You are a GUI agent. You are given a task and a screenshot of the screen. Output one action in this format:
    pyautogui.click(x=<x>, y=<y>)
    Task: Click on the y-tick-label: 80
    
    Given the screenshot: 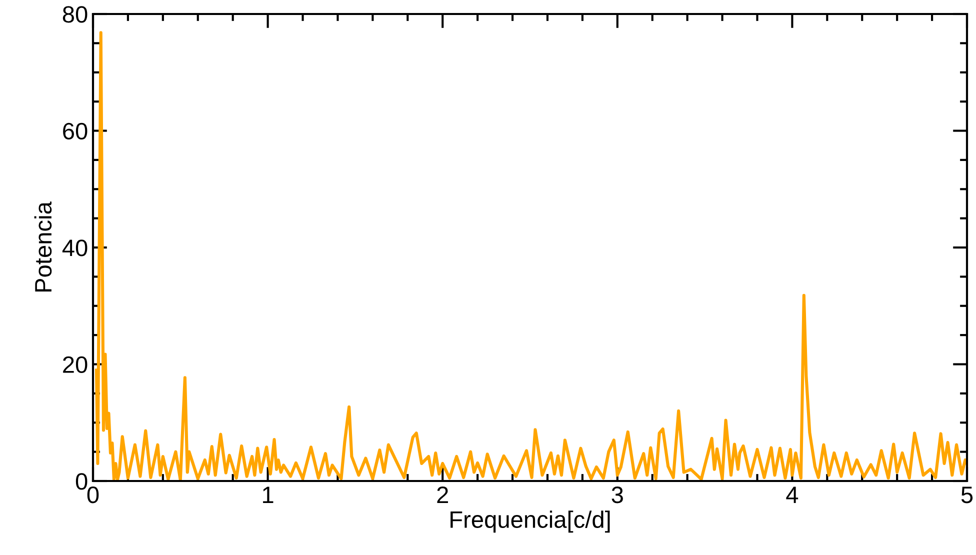 What is the action you would take?
    pyautogui.click(x=75, y=14)
    